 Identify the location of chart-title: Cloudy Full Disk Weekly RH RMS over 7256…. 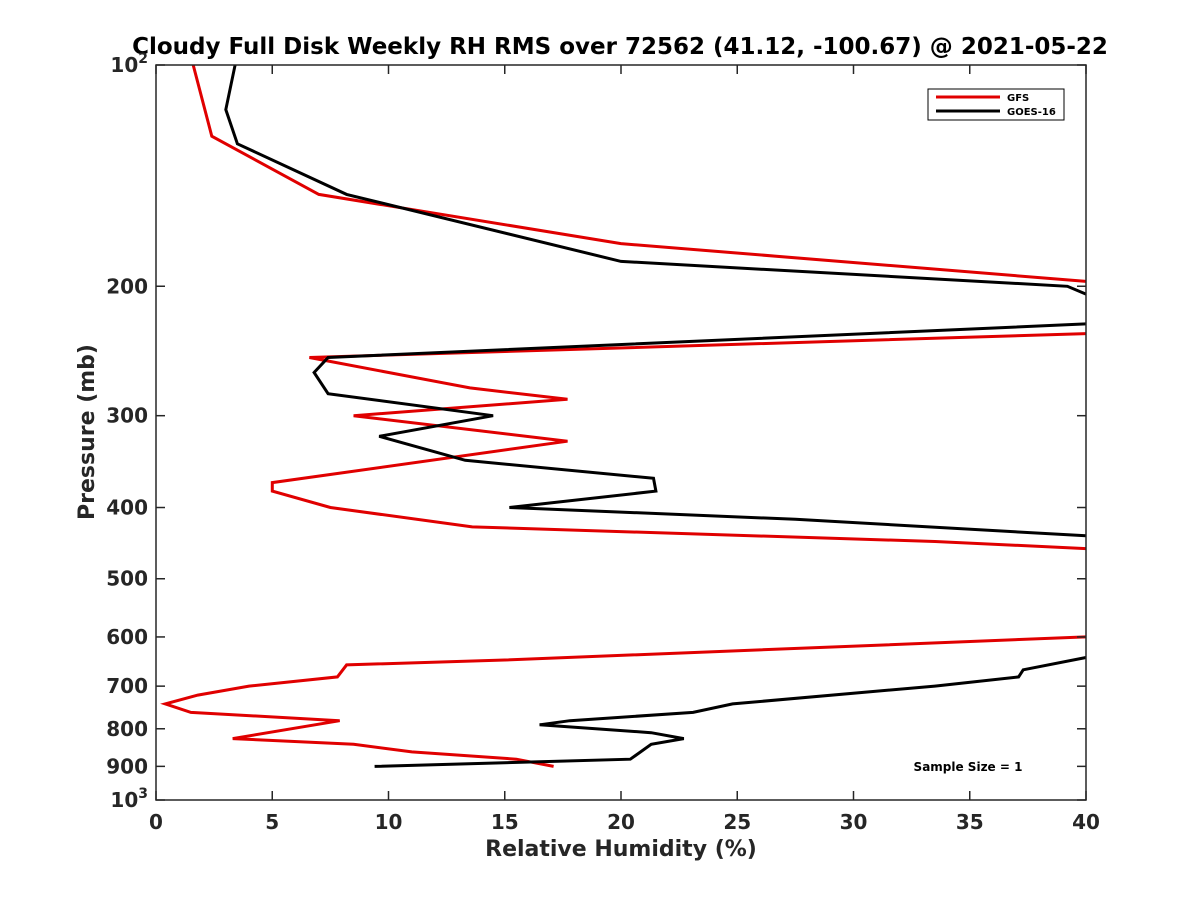
(620, 47).